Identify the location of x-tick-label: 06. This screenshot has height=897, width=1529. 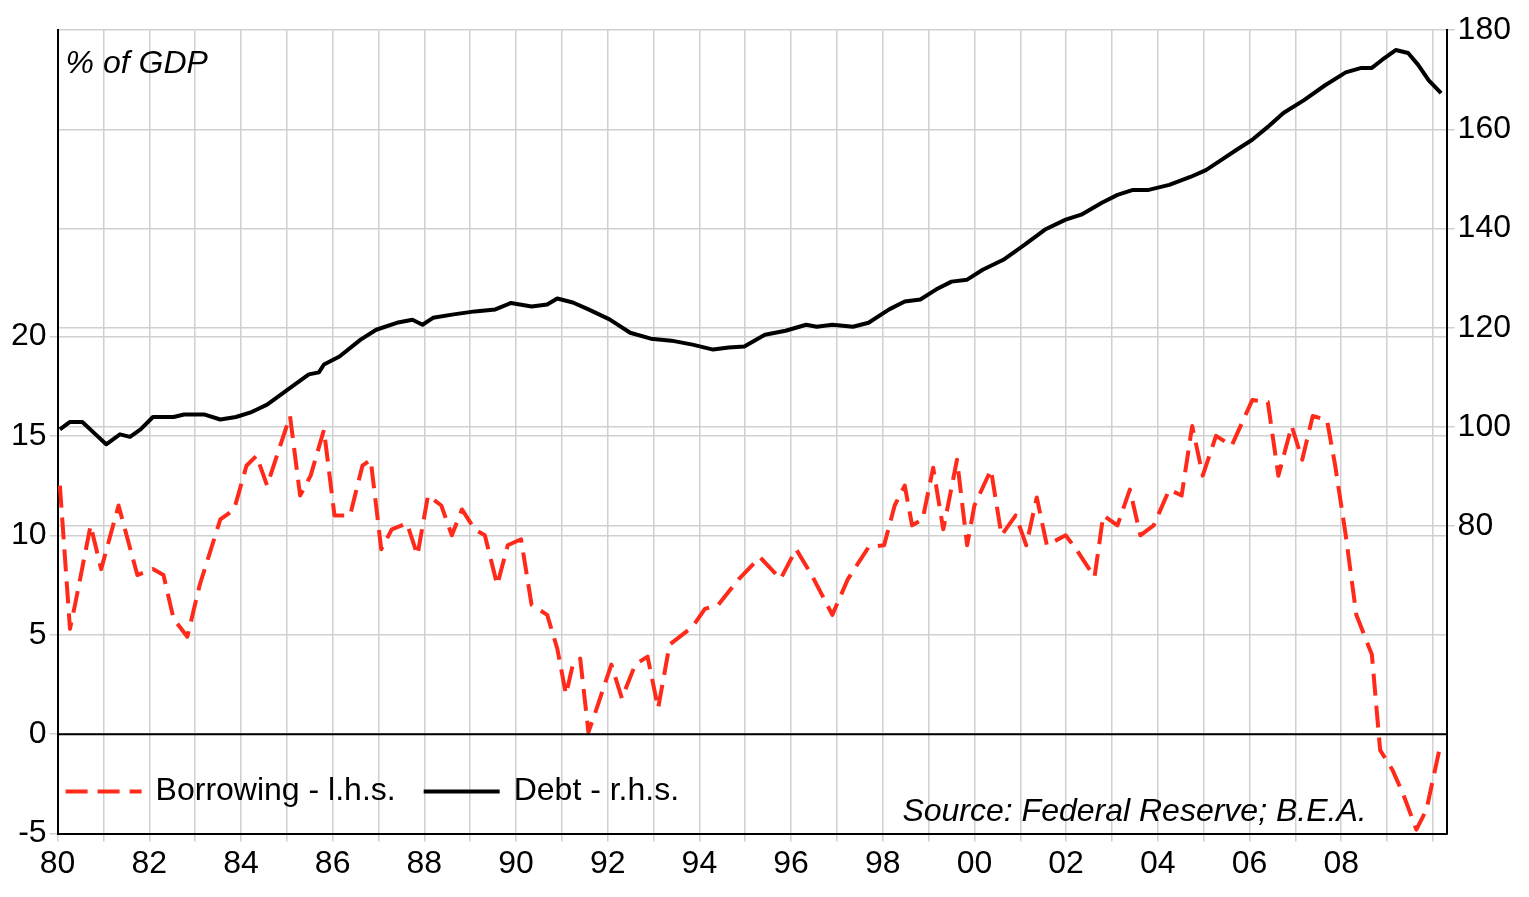
(1249, 861).